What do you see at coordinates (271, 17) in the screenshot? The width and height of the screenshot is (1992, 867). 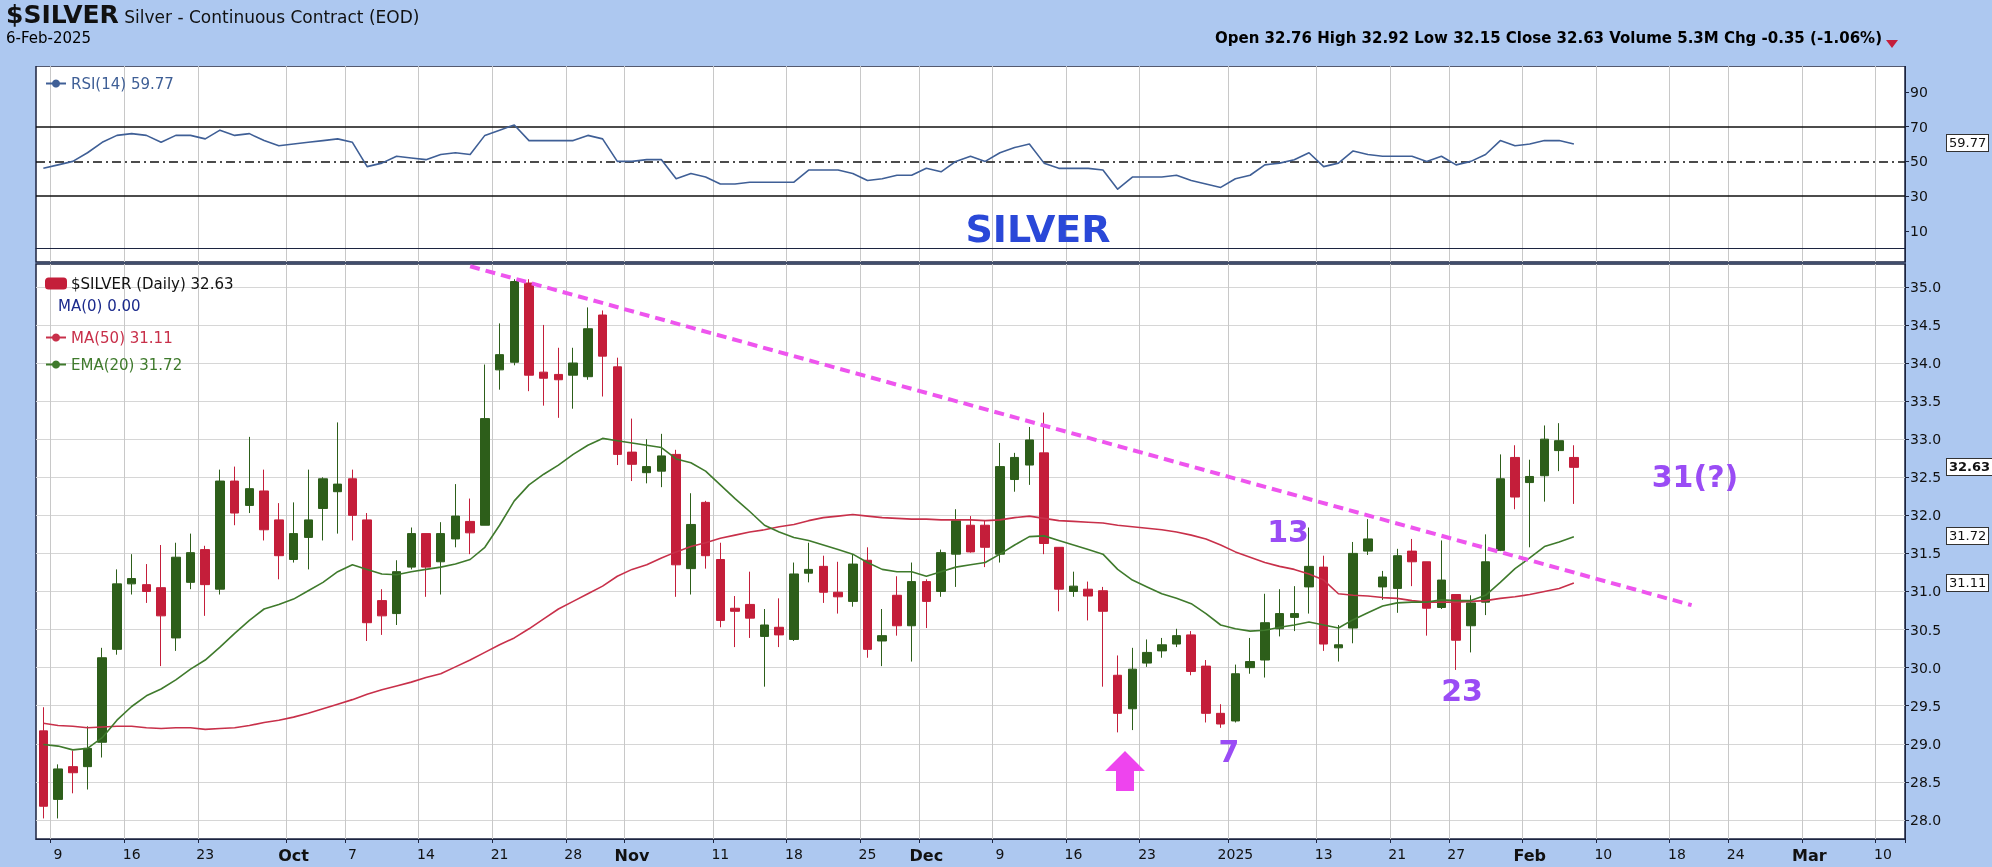 I see `chart-subtitle: Silver - Continuous Contract (EOD)` at bounding box center [271, 17].